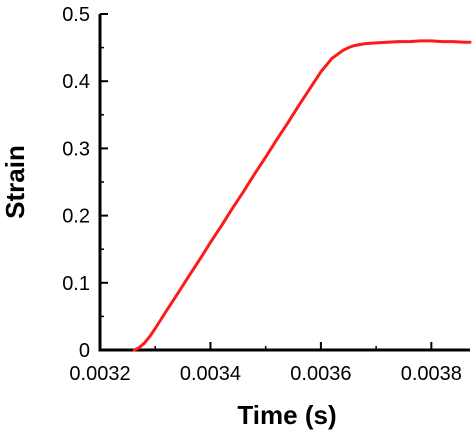 This screenshot has height=435, width=474. Describe the element at coordinates (431, 374) in the screenshot. I see `x-tick-label: 0.0038` at that location.